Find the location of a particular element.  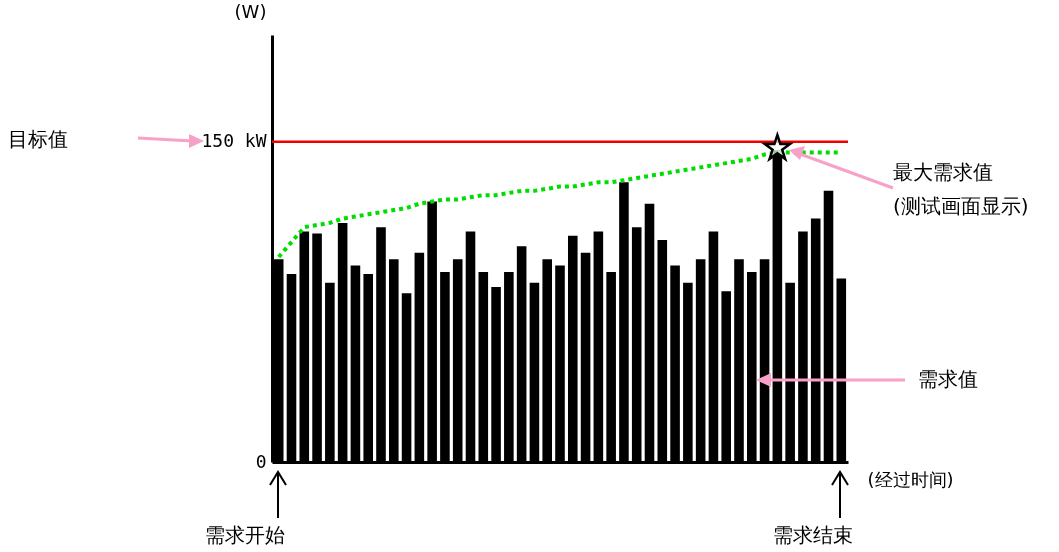

text: 需求值 is located at coordinates (948, 379).